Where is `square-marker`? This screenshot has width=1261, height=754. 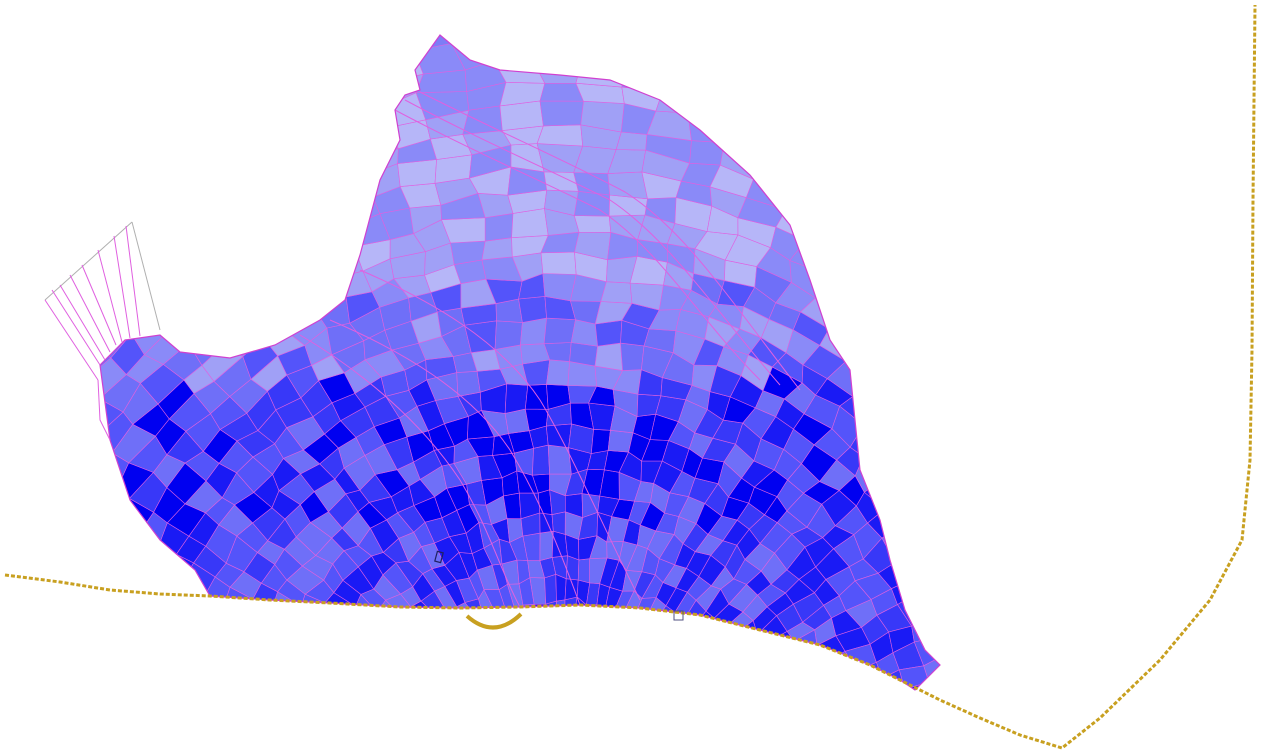 square-marker is located at coordinates (678, 615).